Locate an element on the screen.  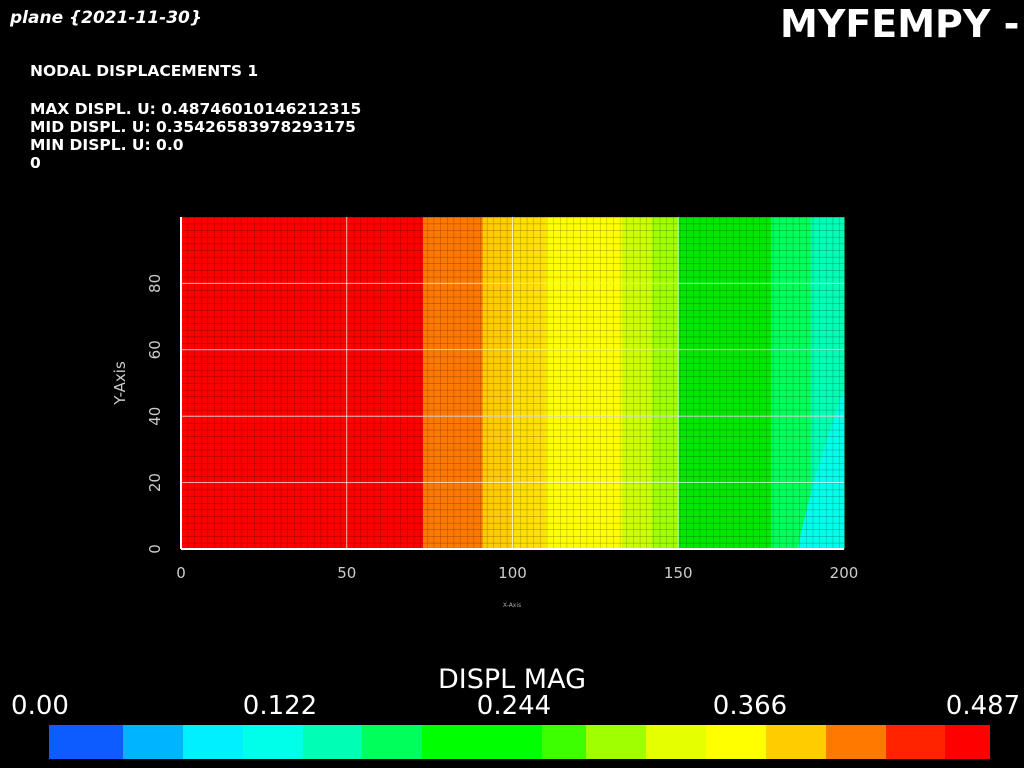
x-axis-label: X-Axis is located at coordinates (512, 605).